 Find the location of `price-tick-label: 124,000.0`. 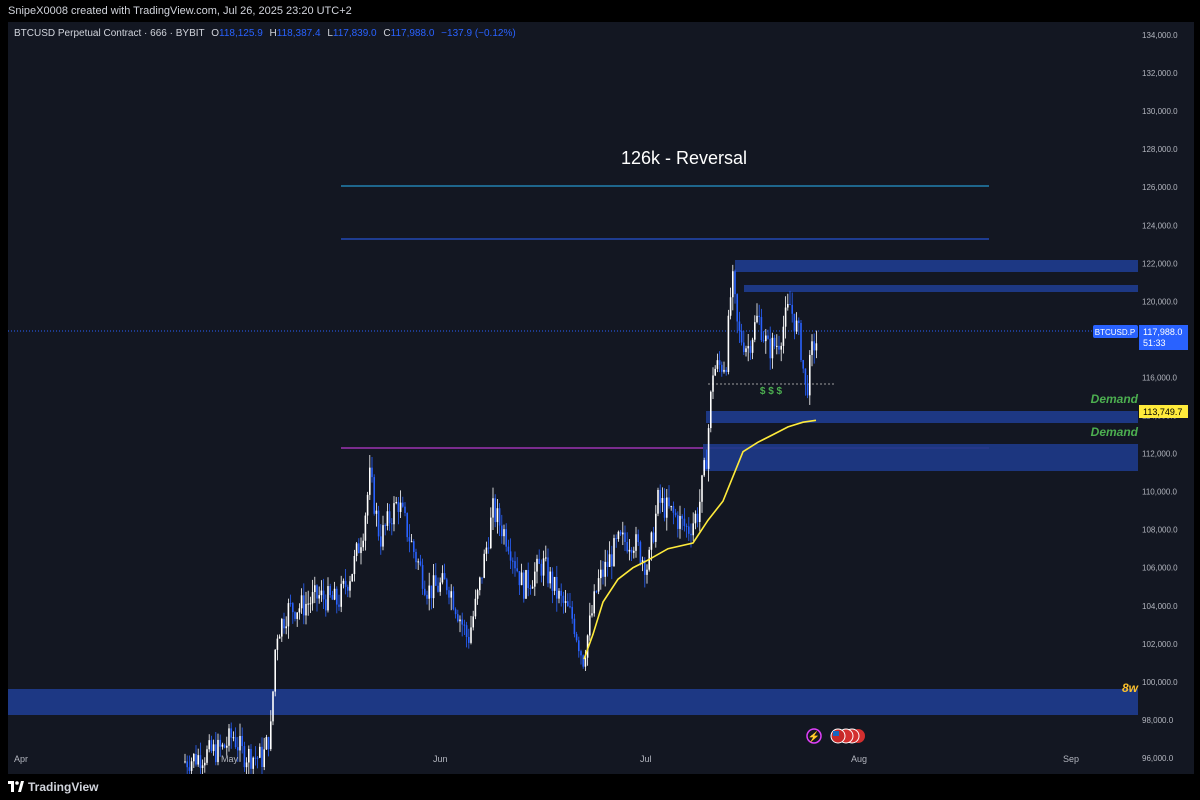

price-tick-label: 124,000.0 is located at coordinates (1160, 225).